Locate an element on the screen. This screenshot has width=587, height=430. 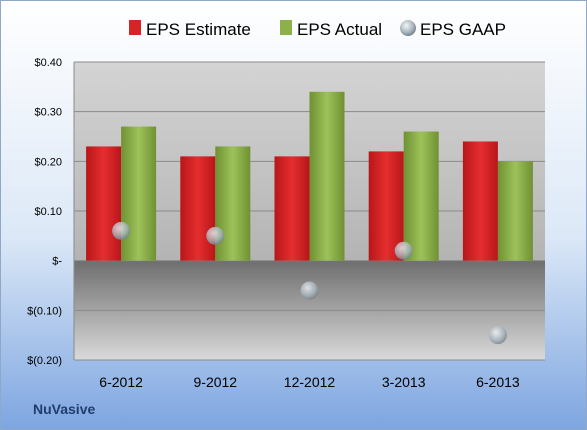
legend-swatch-gaap is located at coordinates (408, 28).